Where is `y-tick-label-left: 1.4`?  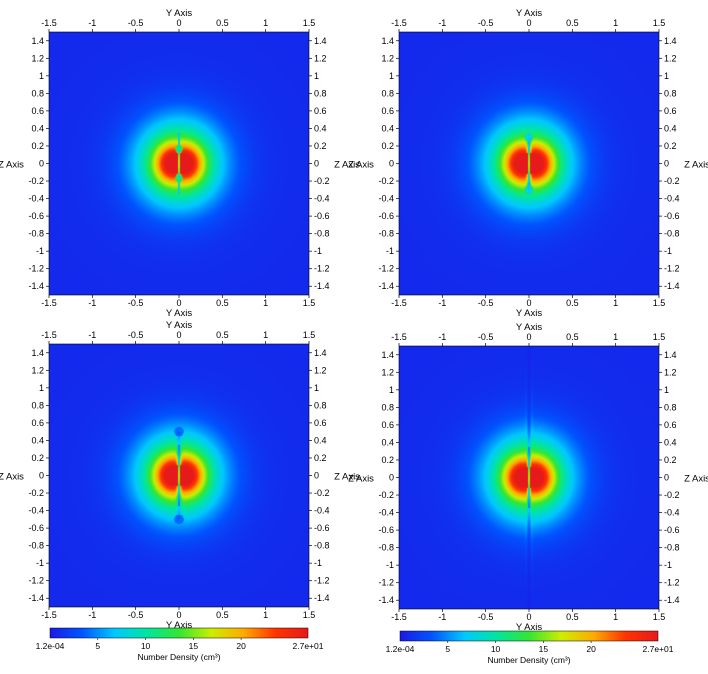 y-tick-label-left: 1.4 is located at coordinates (387, 41).